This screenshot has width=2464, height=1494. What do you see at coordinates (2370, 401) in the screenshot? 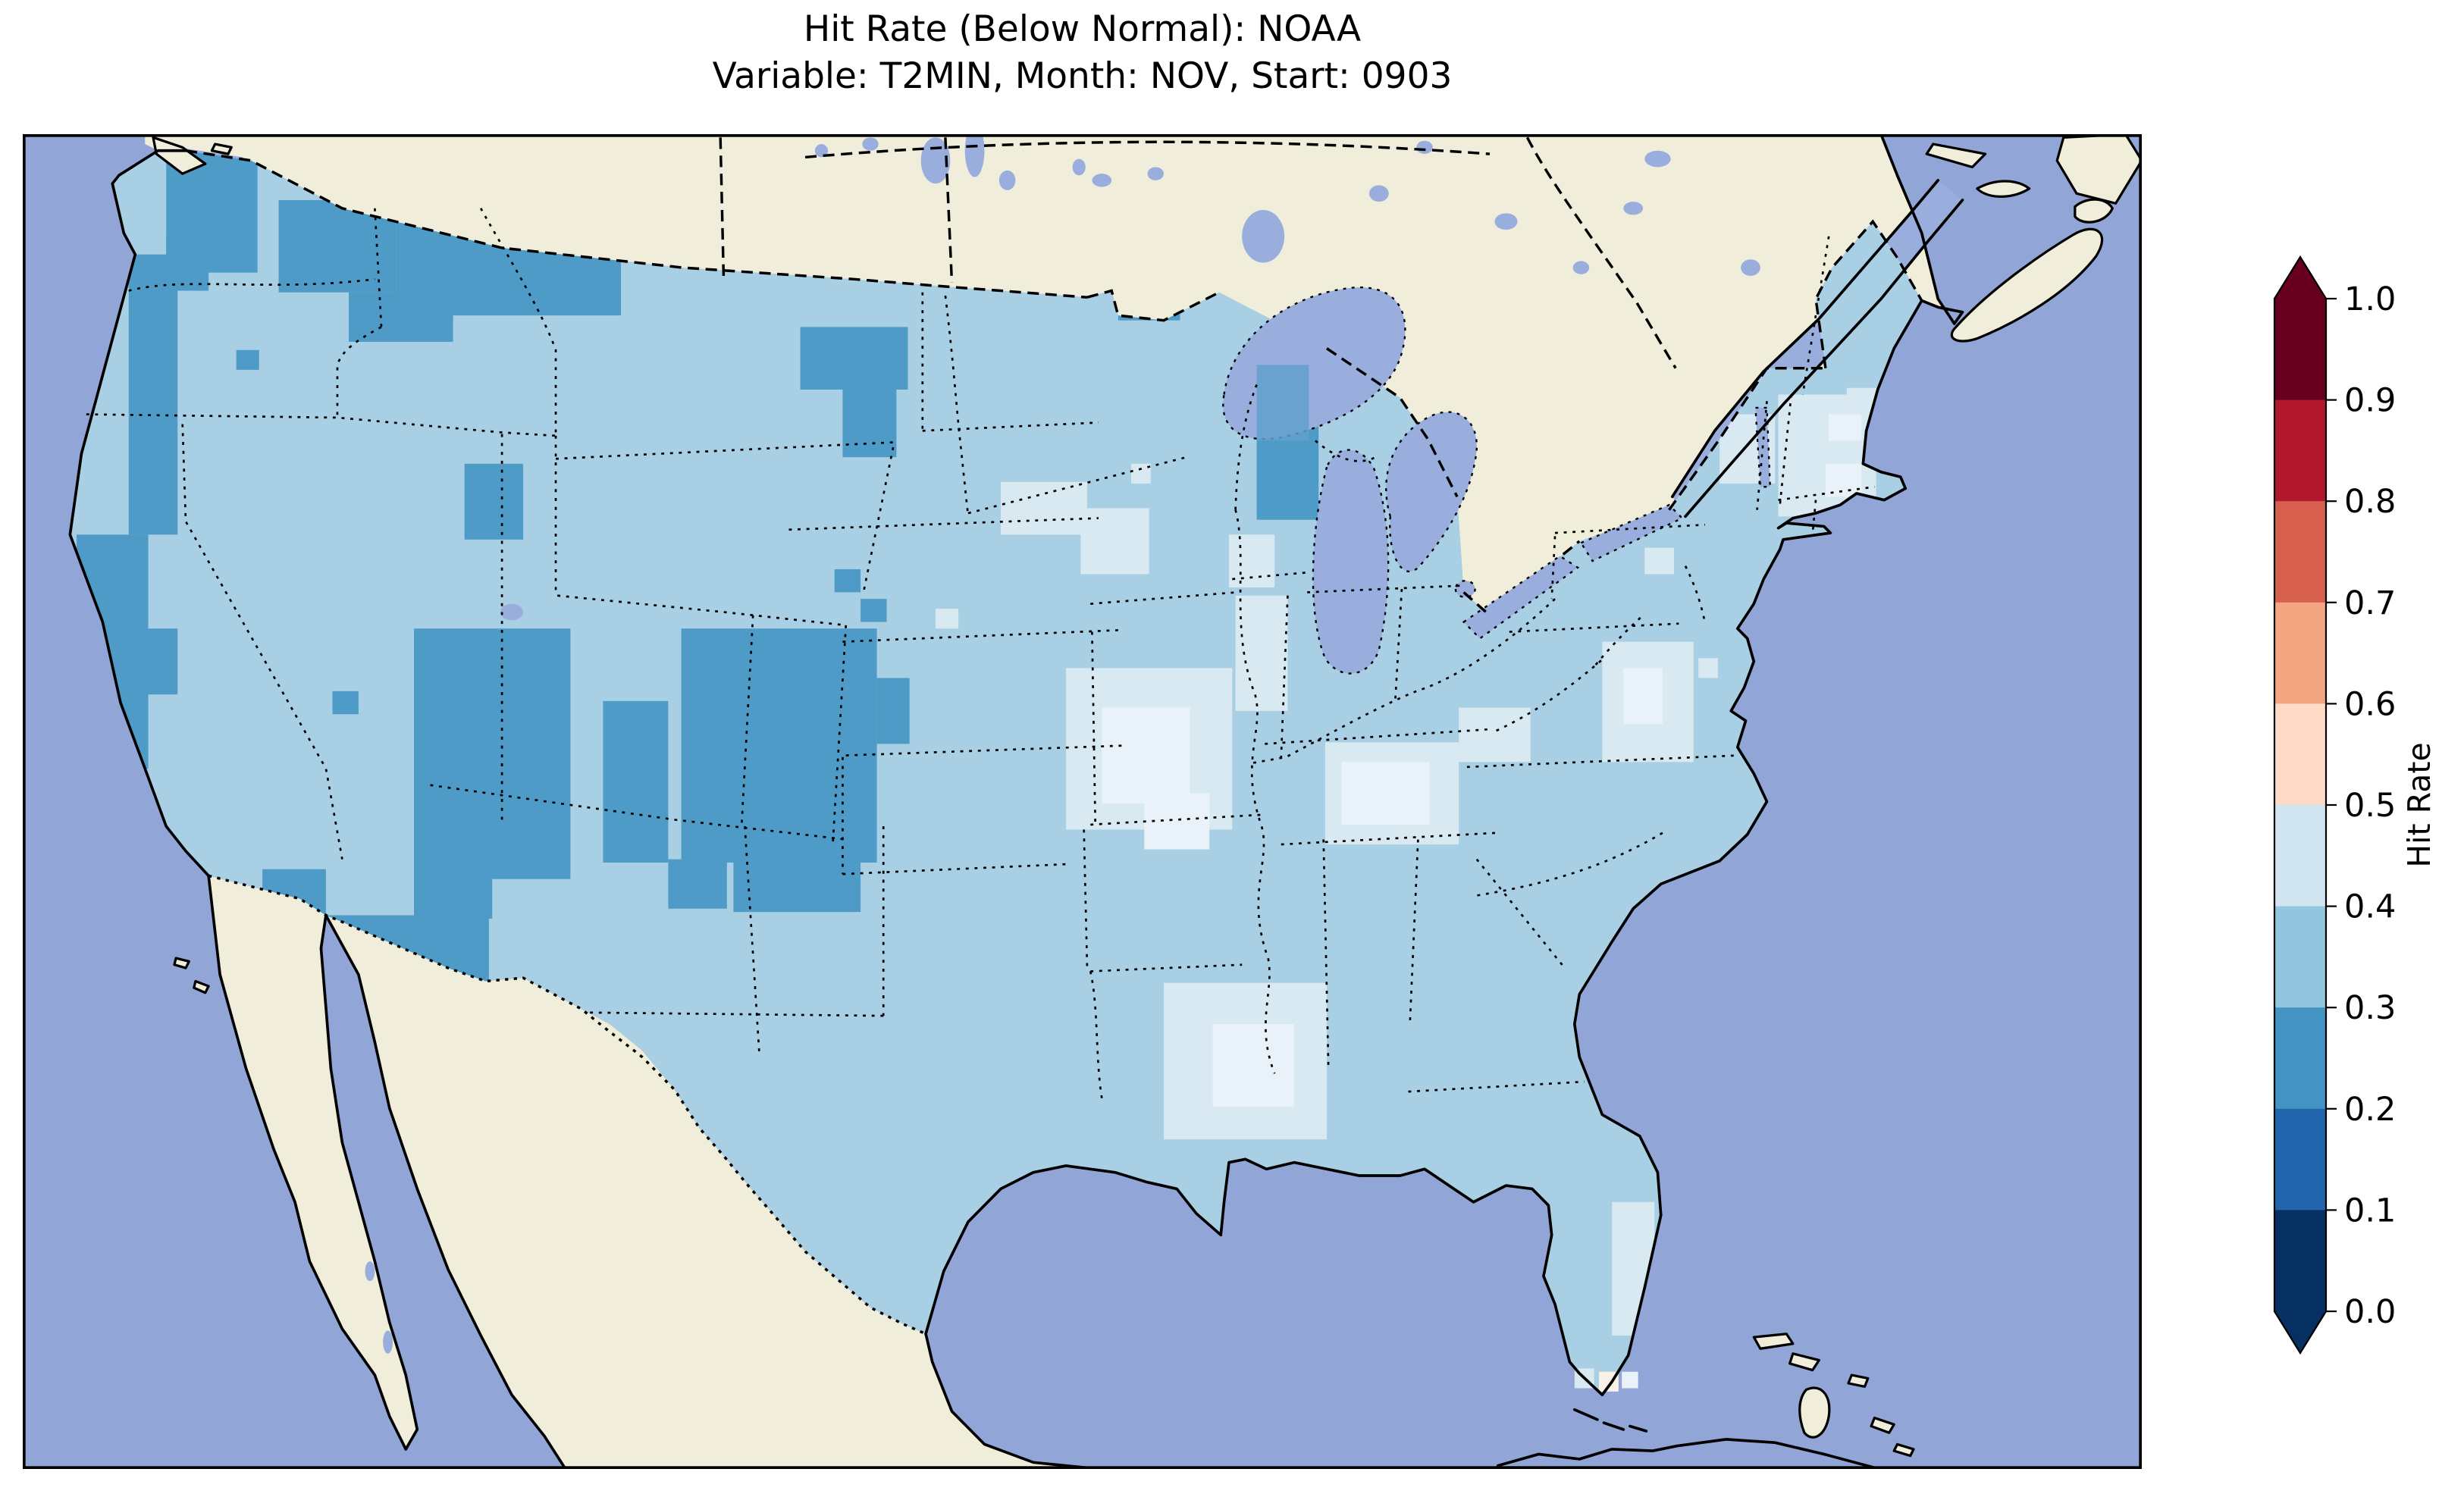
I see `colorbar-tick-label: 0.9` at bounding box center [2370, 401].